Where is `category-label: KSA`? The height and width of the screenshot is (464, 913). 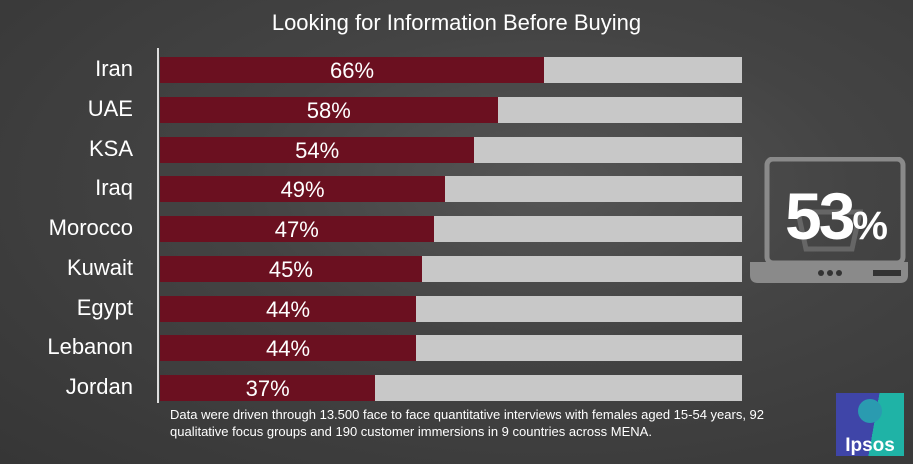 category-label: KSA is located at coordinates (110, 148).